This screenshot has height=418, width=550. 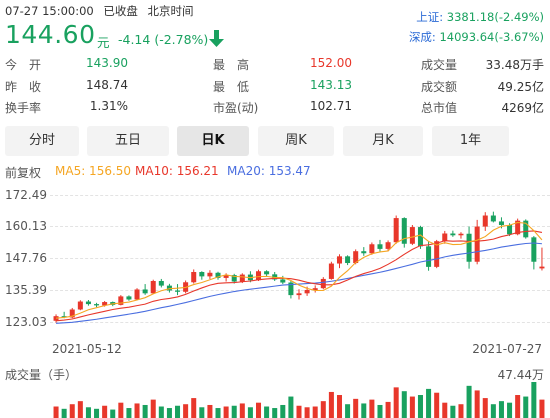 What do you see at coordinates (430, 17) in the screenshot?
I see `index-name: 上证:` at bounding box center [430, 17].